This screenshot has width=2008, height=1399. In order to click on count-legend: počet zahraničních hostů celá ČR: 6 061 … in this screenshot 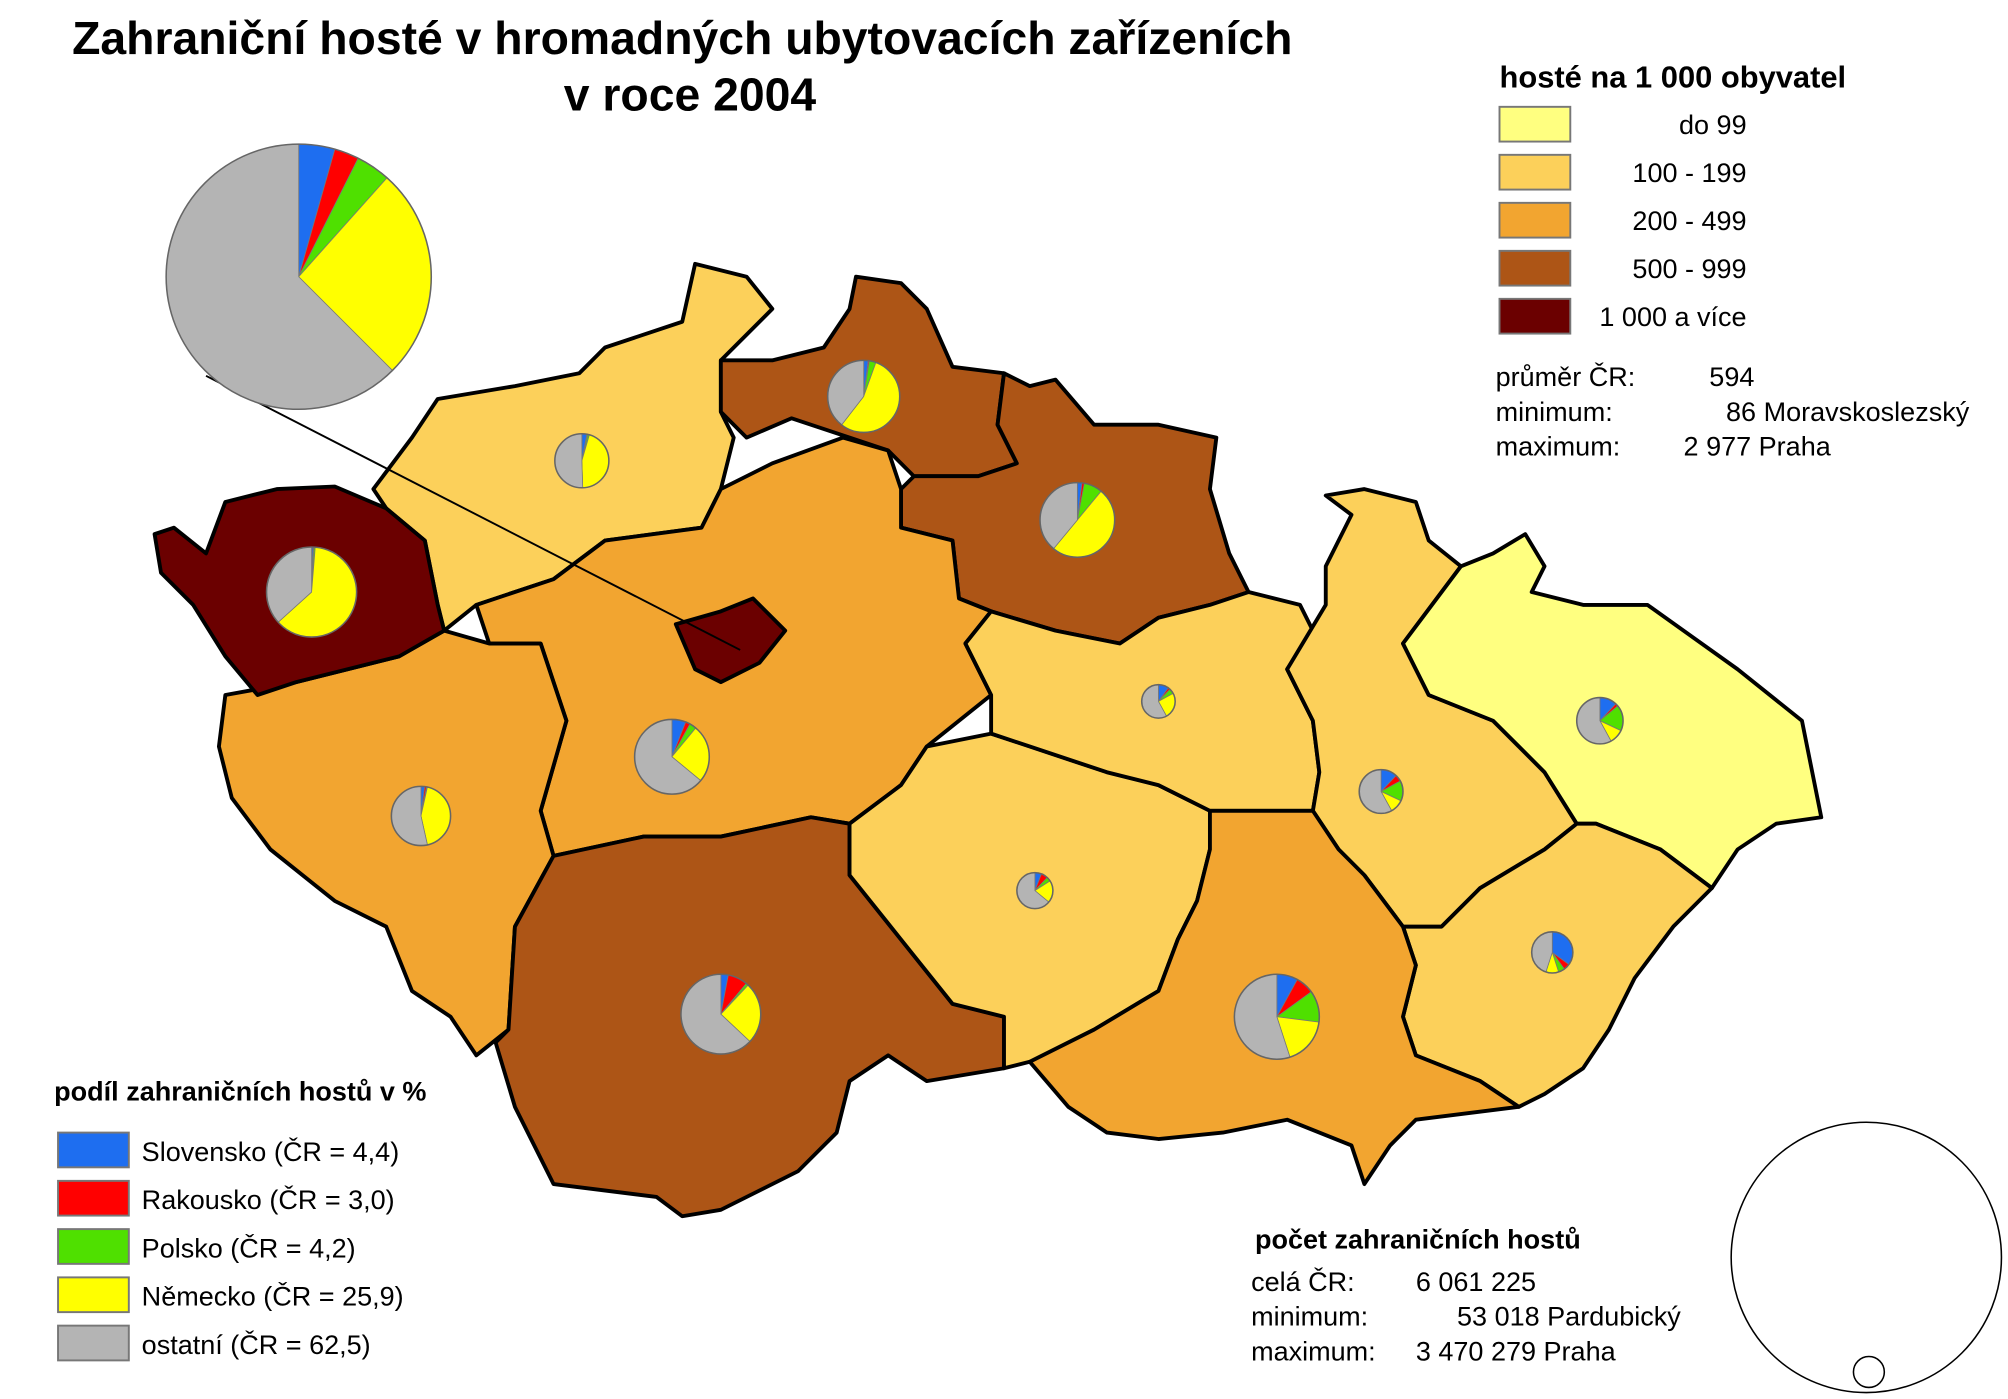, I will do `click(1627, 1257)`.